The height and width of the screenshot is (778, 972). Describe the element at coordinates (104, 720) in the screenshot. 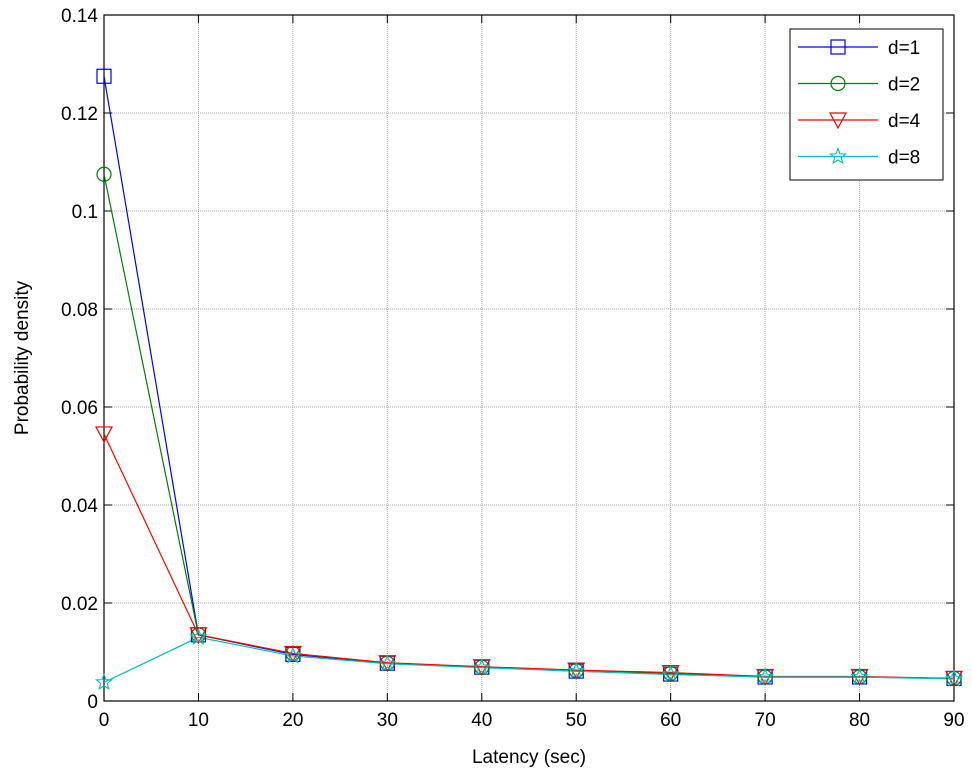

I see `x-tick-label: 0` at that location.